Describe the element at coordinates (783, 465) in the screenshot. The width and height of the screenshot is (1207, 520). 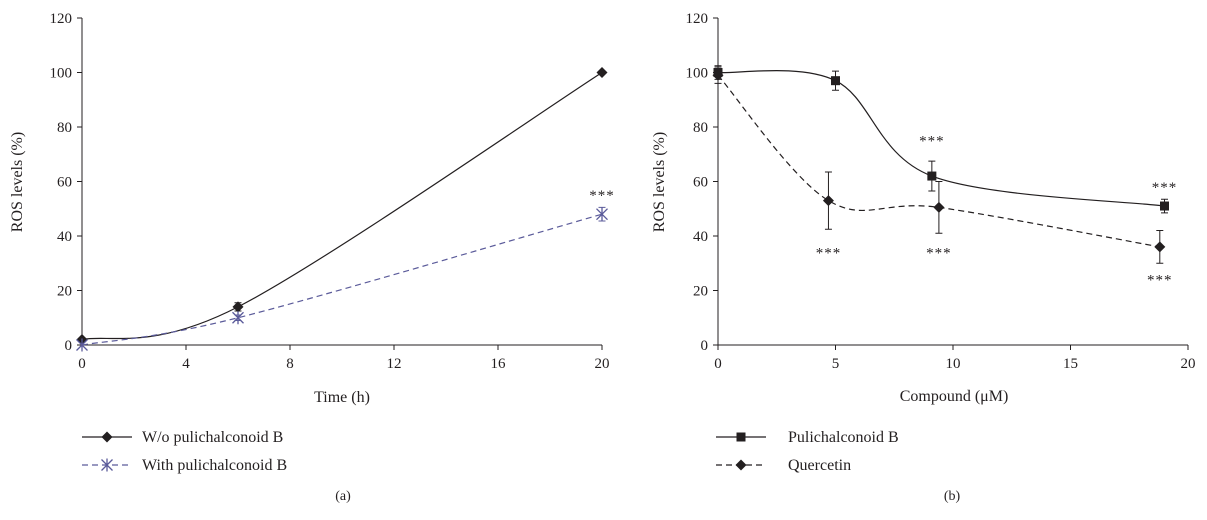
I see `legend-entry: Quercetin` at that location.